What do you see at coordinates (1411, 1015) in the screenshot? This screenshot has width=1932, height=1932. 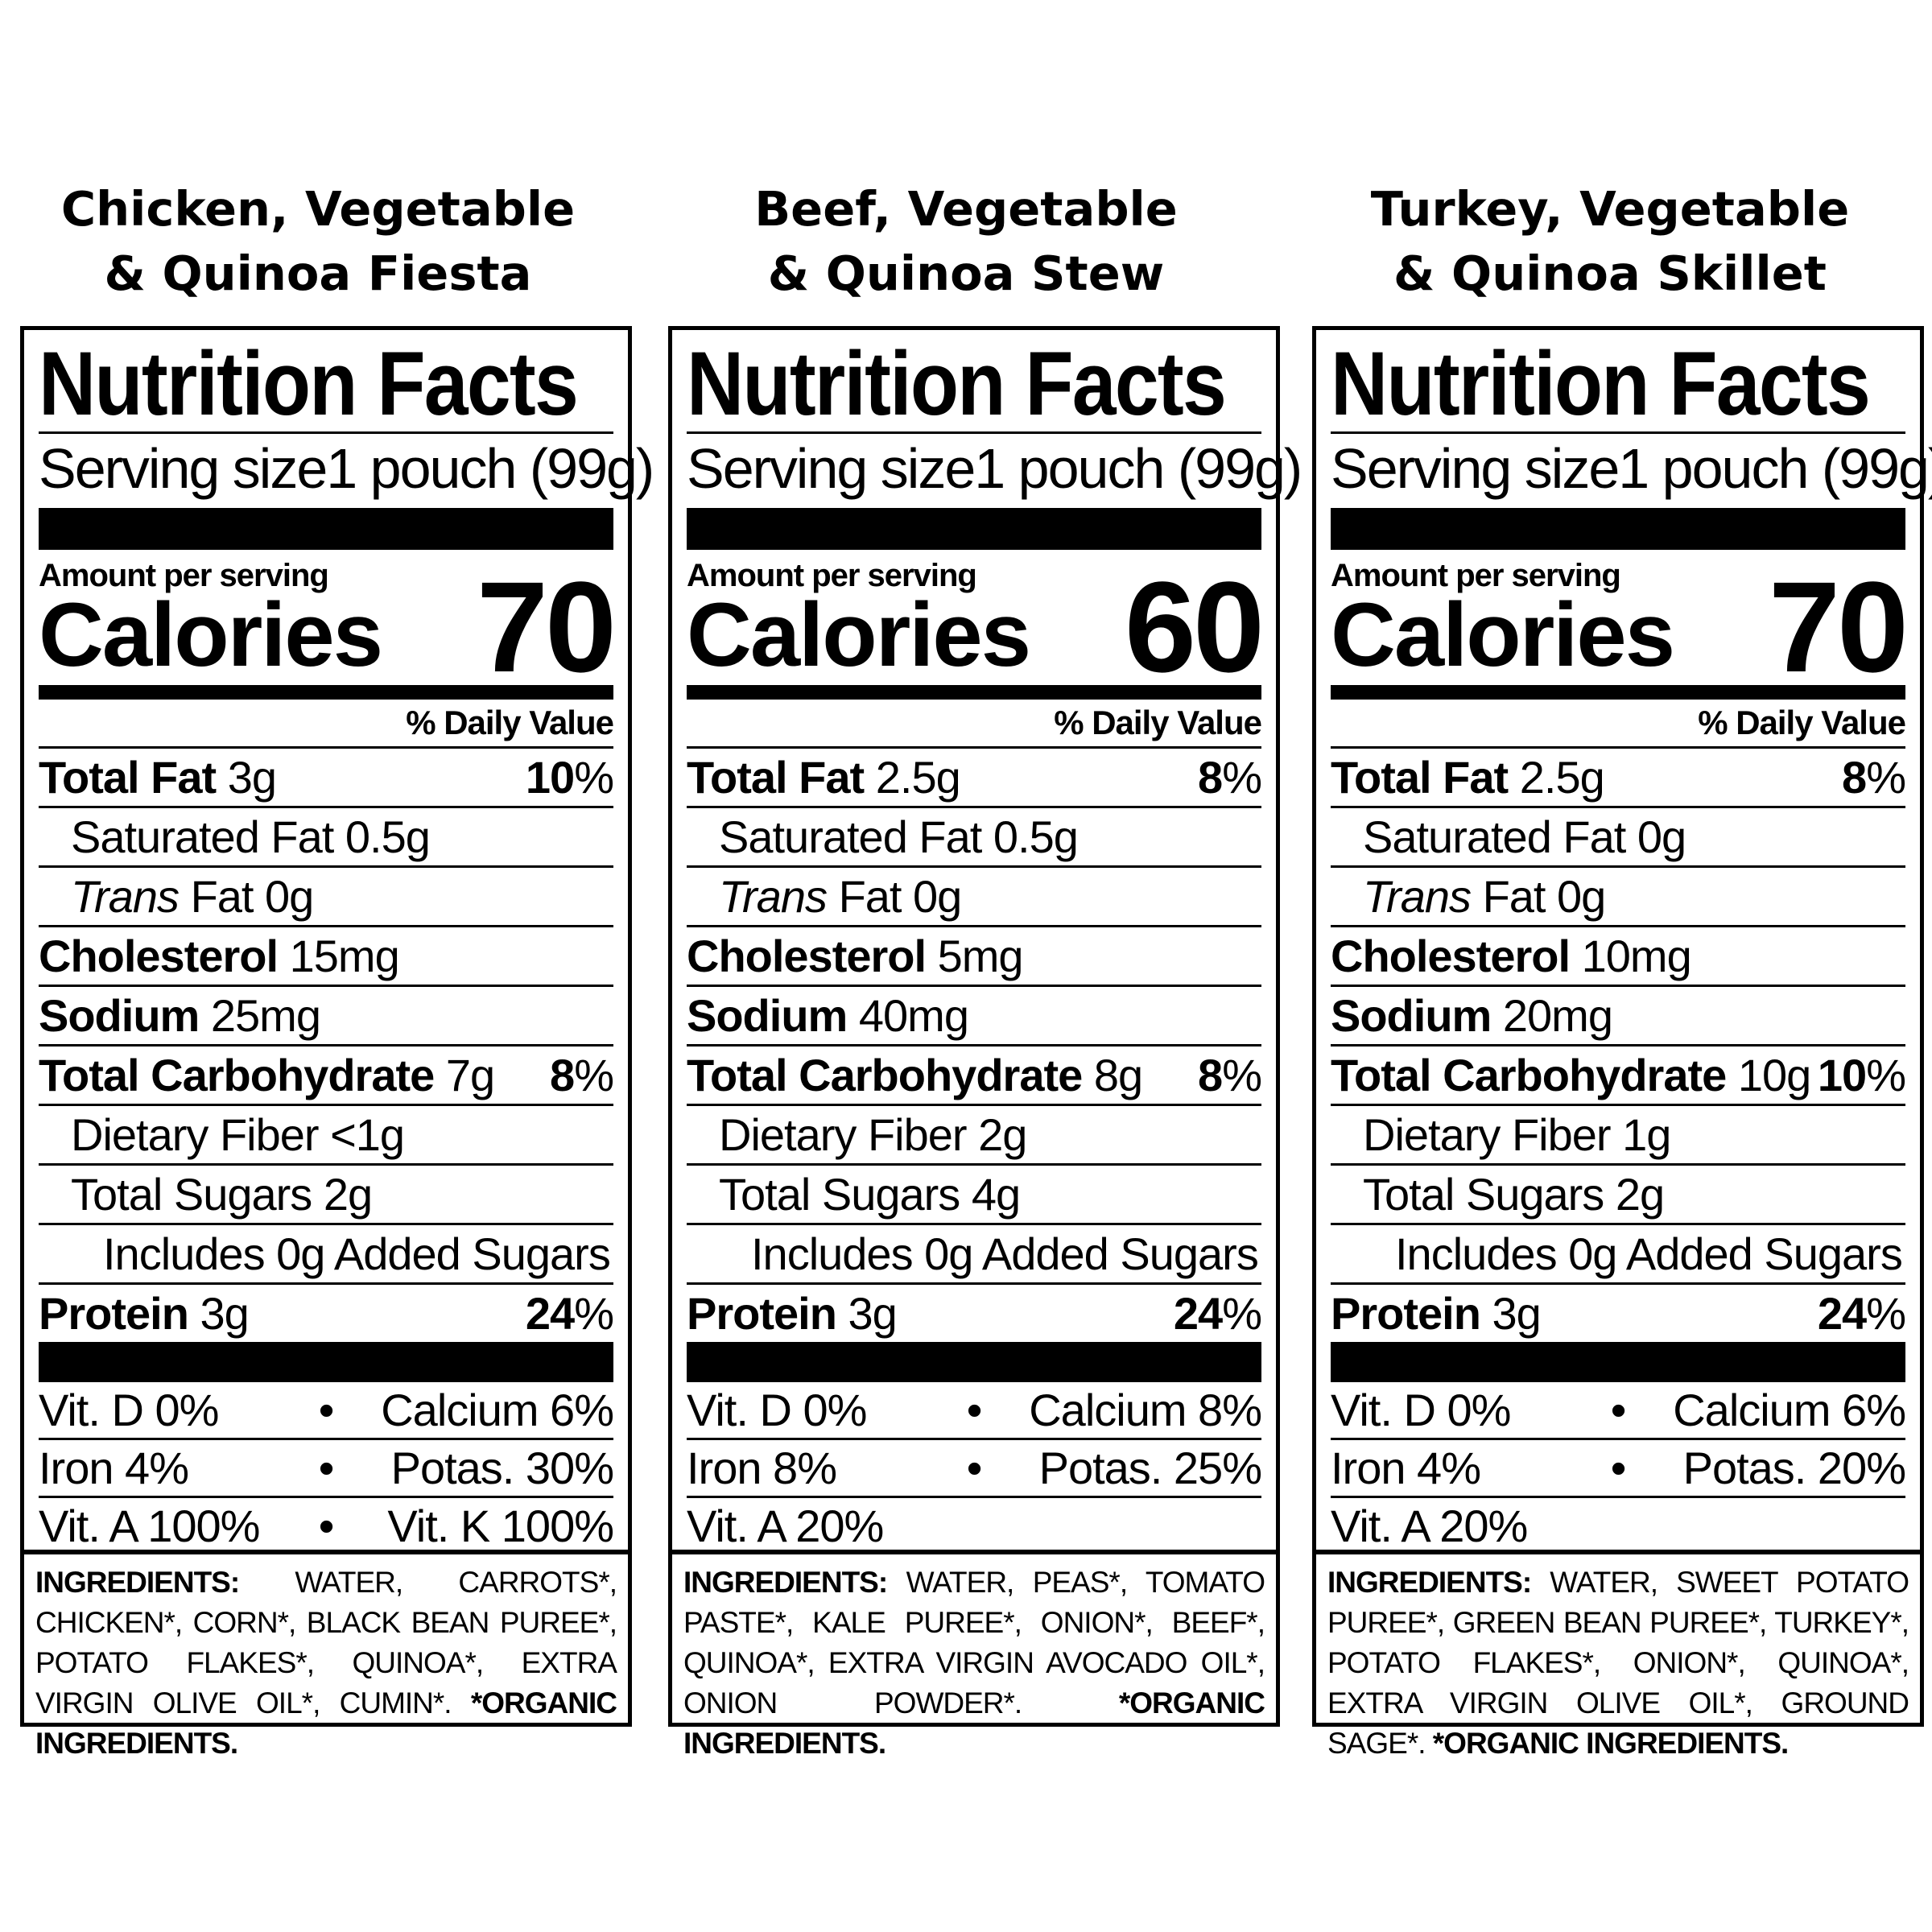 I see `sodium-label: Sodium` at bounding box center [1411, 1015].